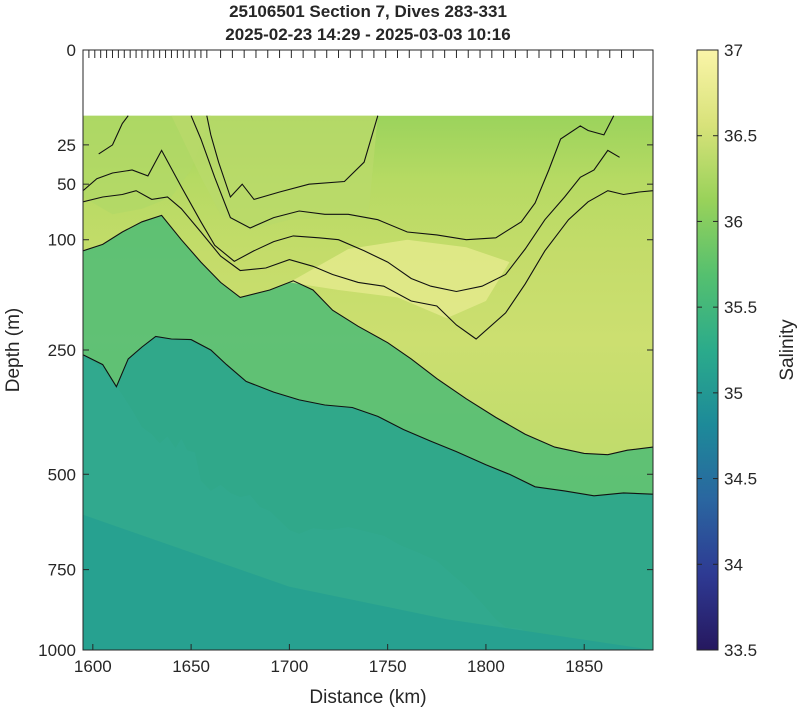  I want to click on colorbar-tick-label: 34.5, so click(740, 479).